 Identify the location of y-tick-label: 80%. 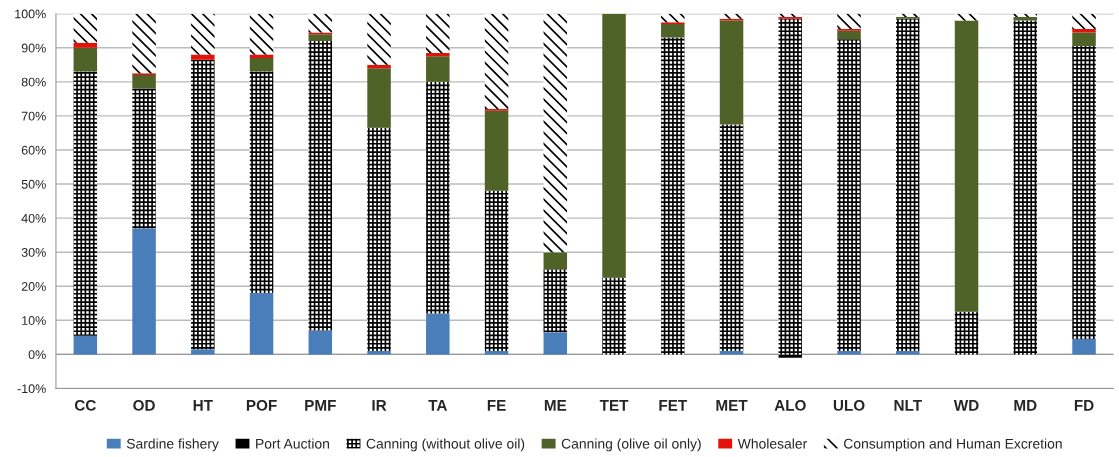
(33, 82).